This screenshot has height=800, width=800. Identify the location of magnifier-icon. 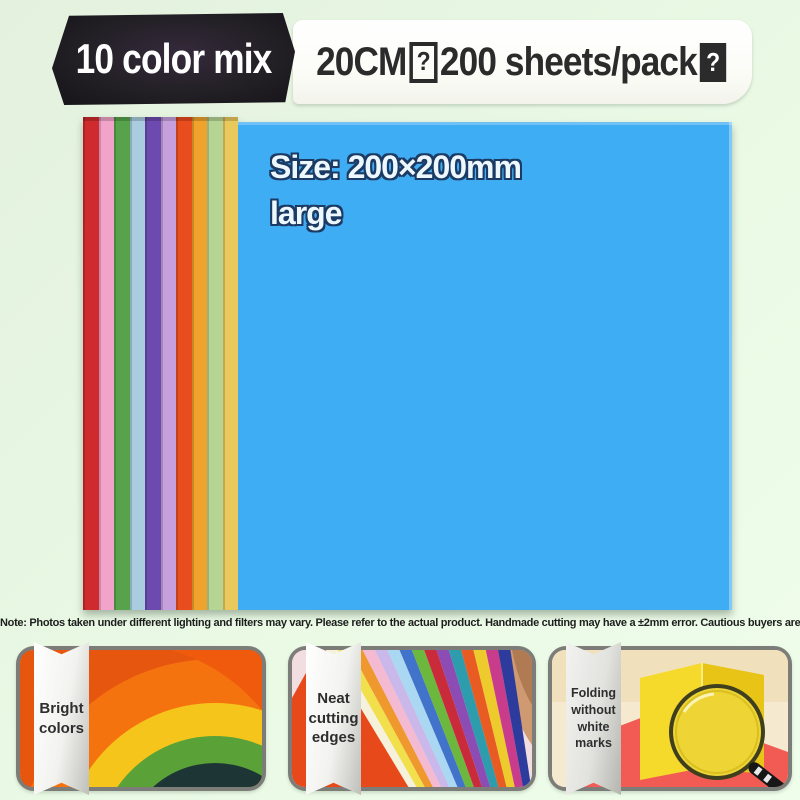
(728, 735).